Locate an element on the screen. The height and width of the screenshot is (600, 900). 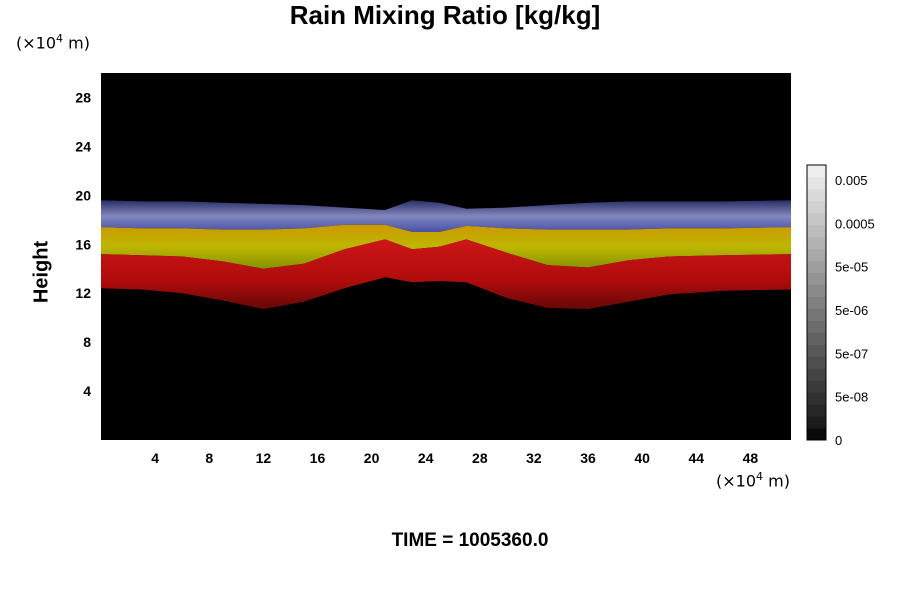
x-tick-label: 8 is located at coordinates (209, 458).